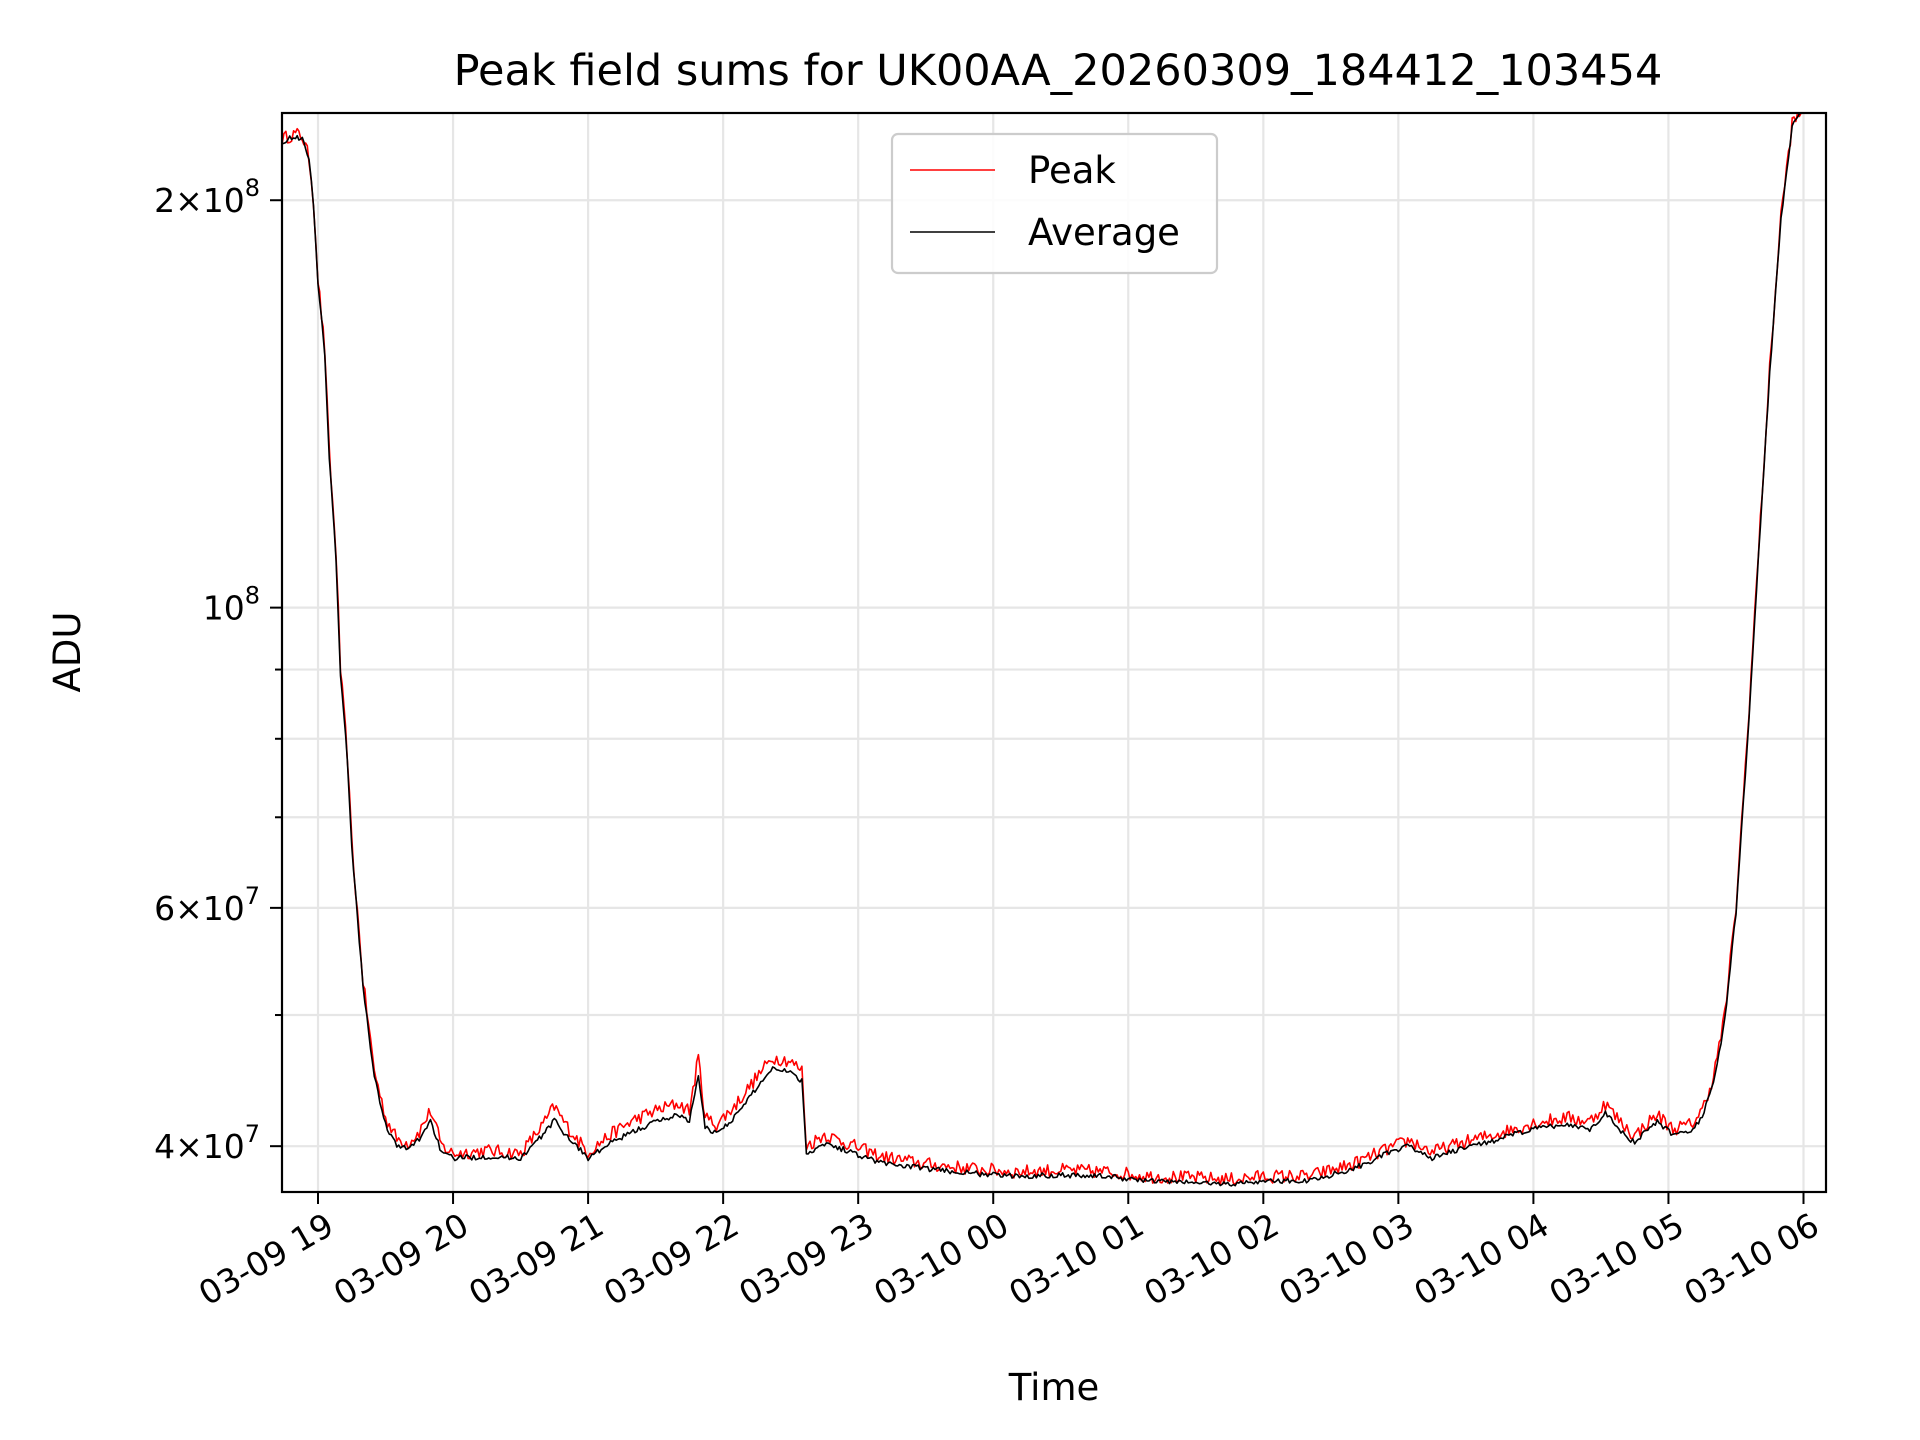  I want to click on legend-label-peak: Peak, so click(1072, 170).